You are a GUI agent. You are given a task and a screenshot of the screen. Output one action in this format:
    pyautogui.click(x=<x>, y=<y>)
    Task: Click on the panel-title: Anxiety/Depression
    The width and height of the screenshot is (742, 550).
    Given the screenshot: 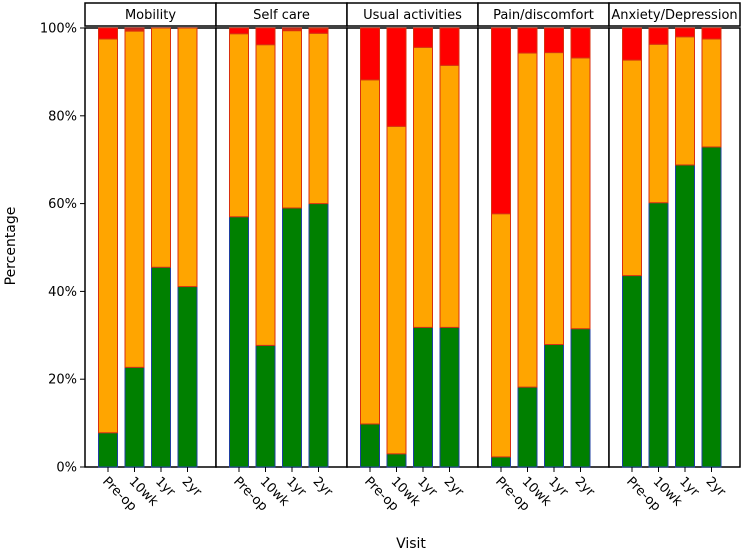 What is the action you would take?
    pyautogui.click(x=674, y=15)
    